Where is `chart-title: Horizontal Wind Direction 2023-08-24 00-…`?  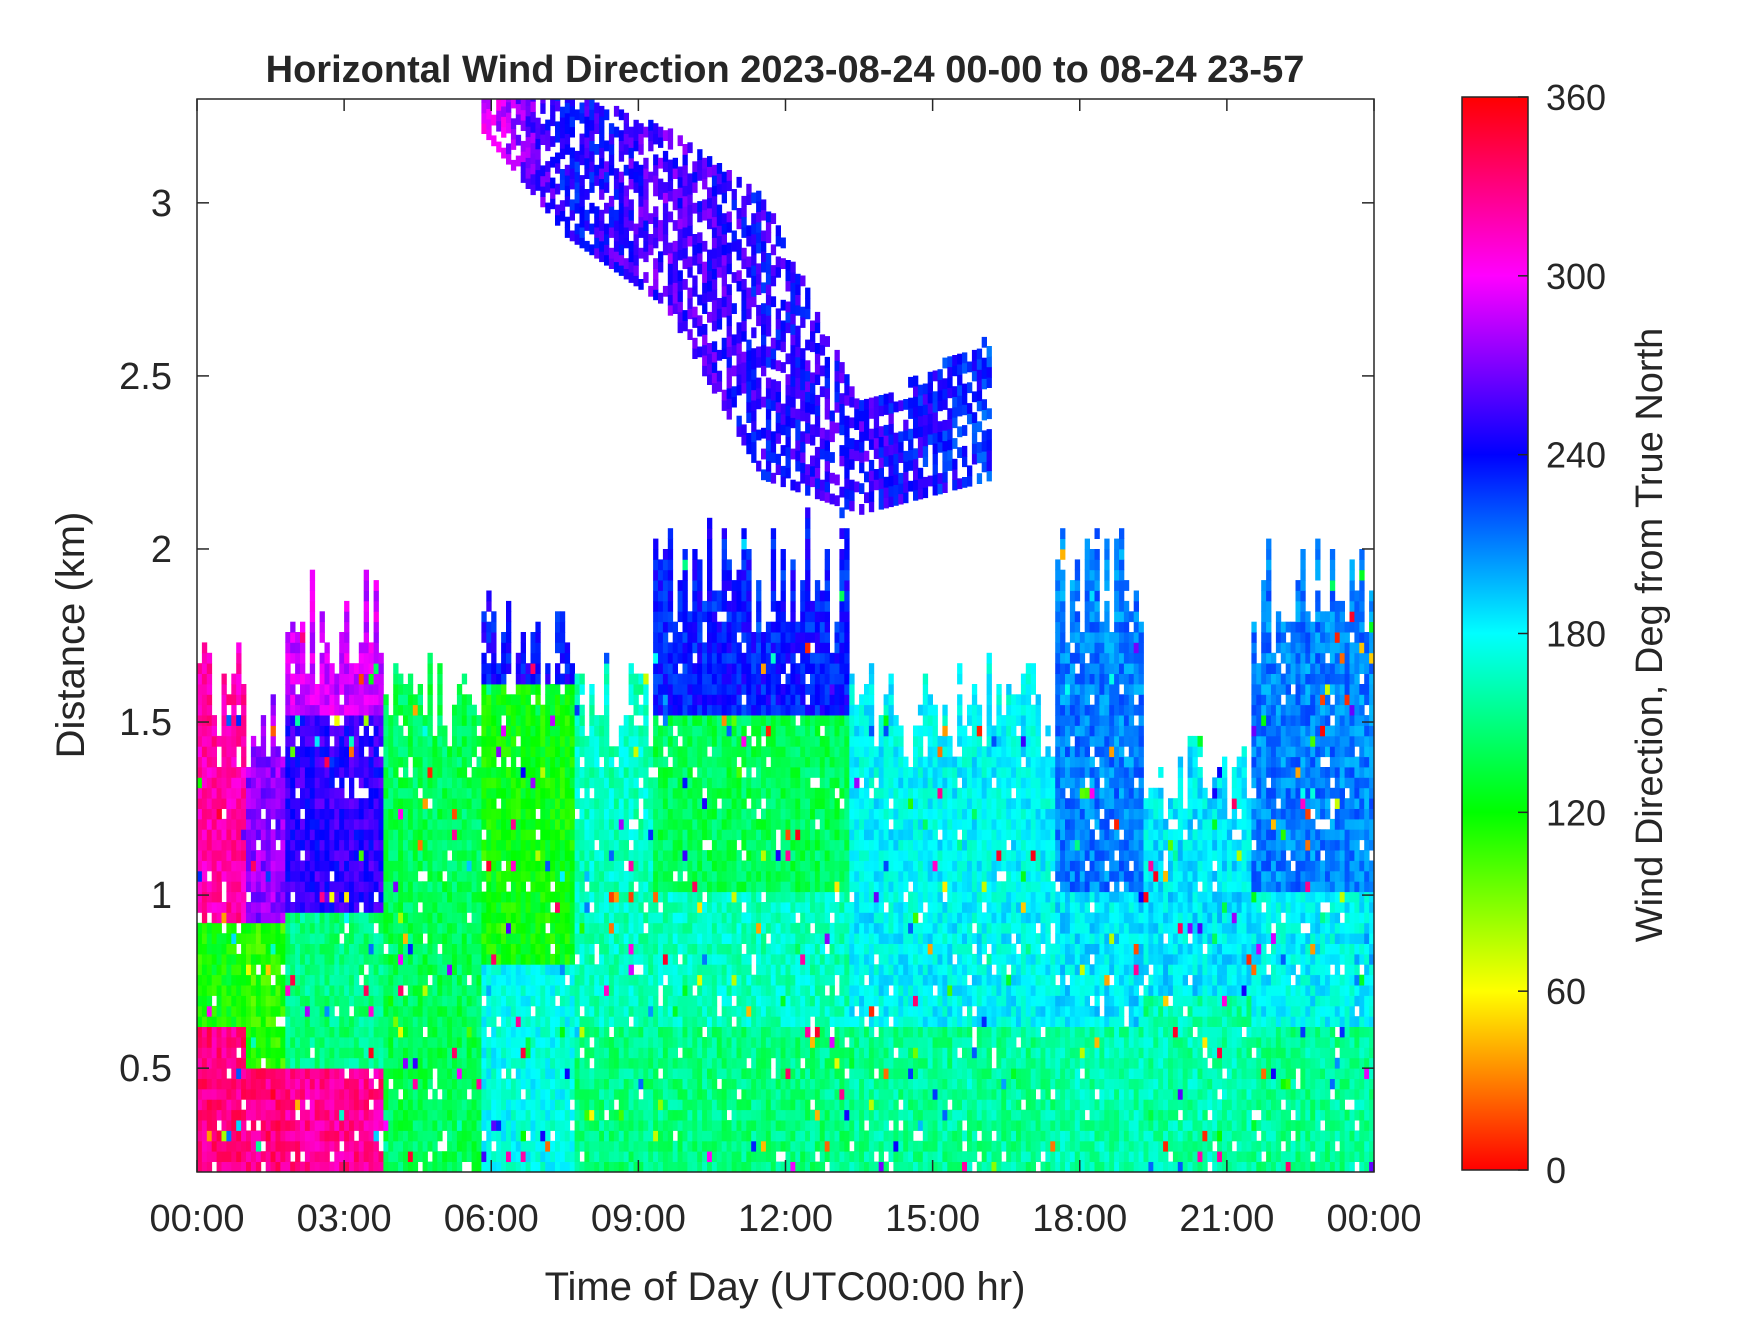 chart-title: Horizontal Wind Direction 2023-08-24 00-… is located at coordinates (785, 70).